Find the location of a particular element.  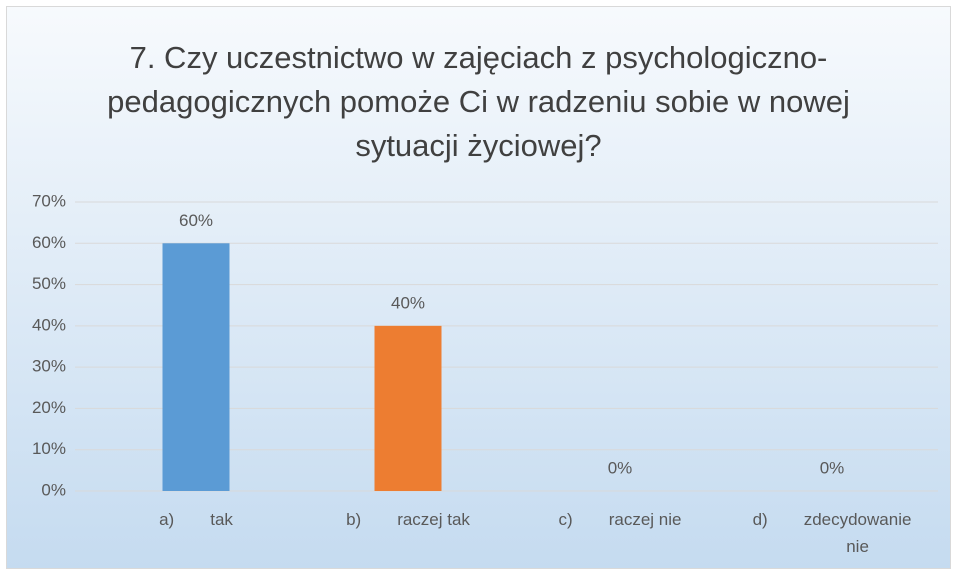

y-tick-label: 50% is located at coordinates (49, 283).